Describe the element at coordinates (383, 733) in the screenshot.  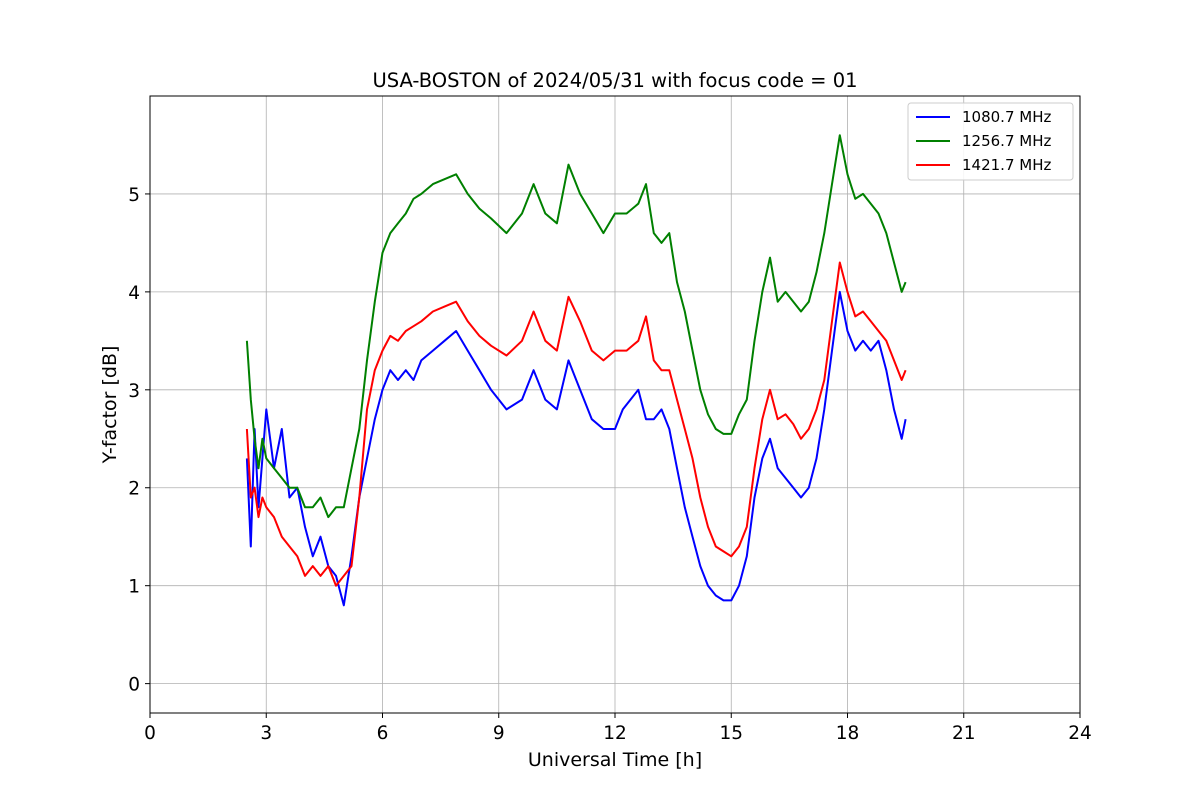
I see `x-tick-label: 6` at that location.